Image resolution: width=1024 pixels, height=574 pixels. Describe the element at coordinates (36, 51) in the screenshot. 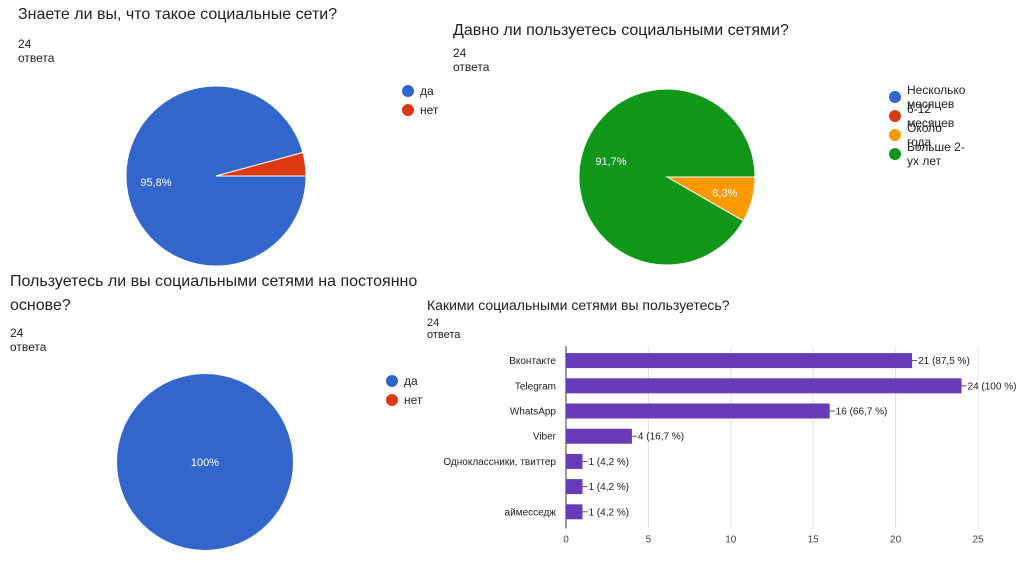

I see `chart-1-response-count: 24 ответа` at that location.